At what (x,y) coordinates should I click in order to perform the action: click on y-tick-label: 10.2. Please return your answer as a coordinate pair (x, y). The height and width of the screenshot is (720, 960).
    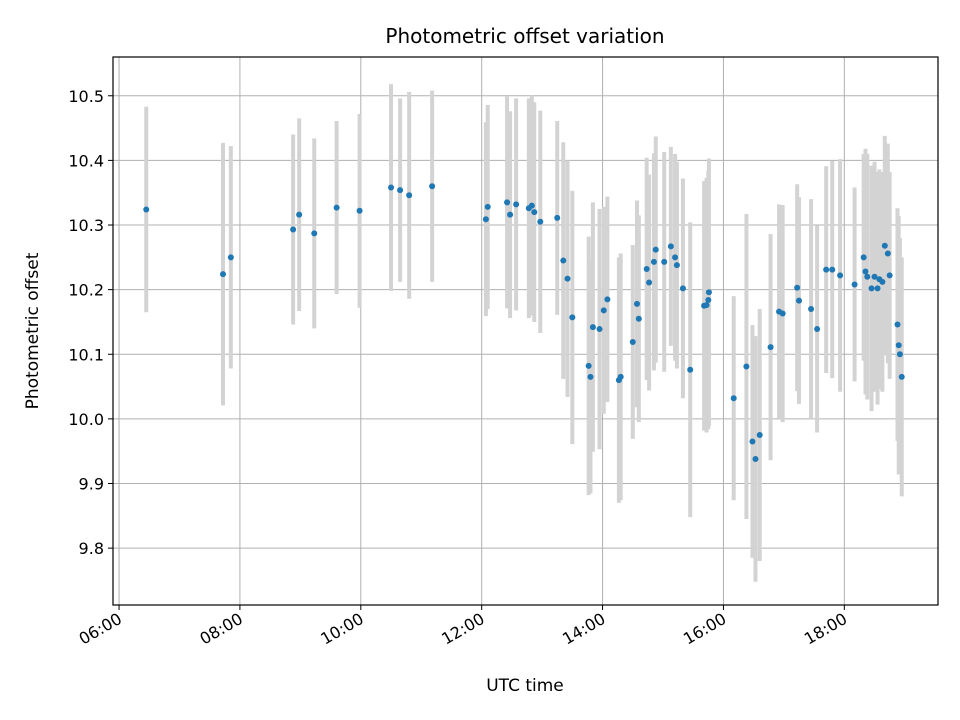
    Looking at the image, I should click on (86, 290).